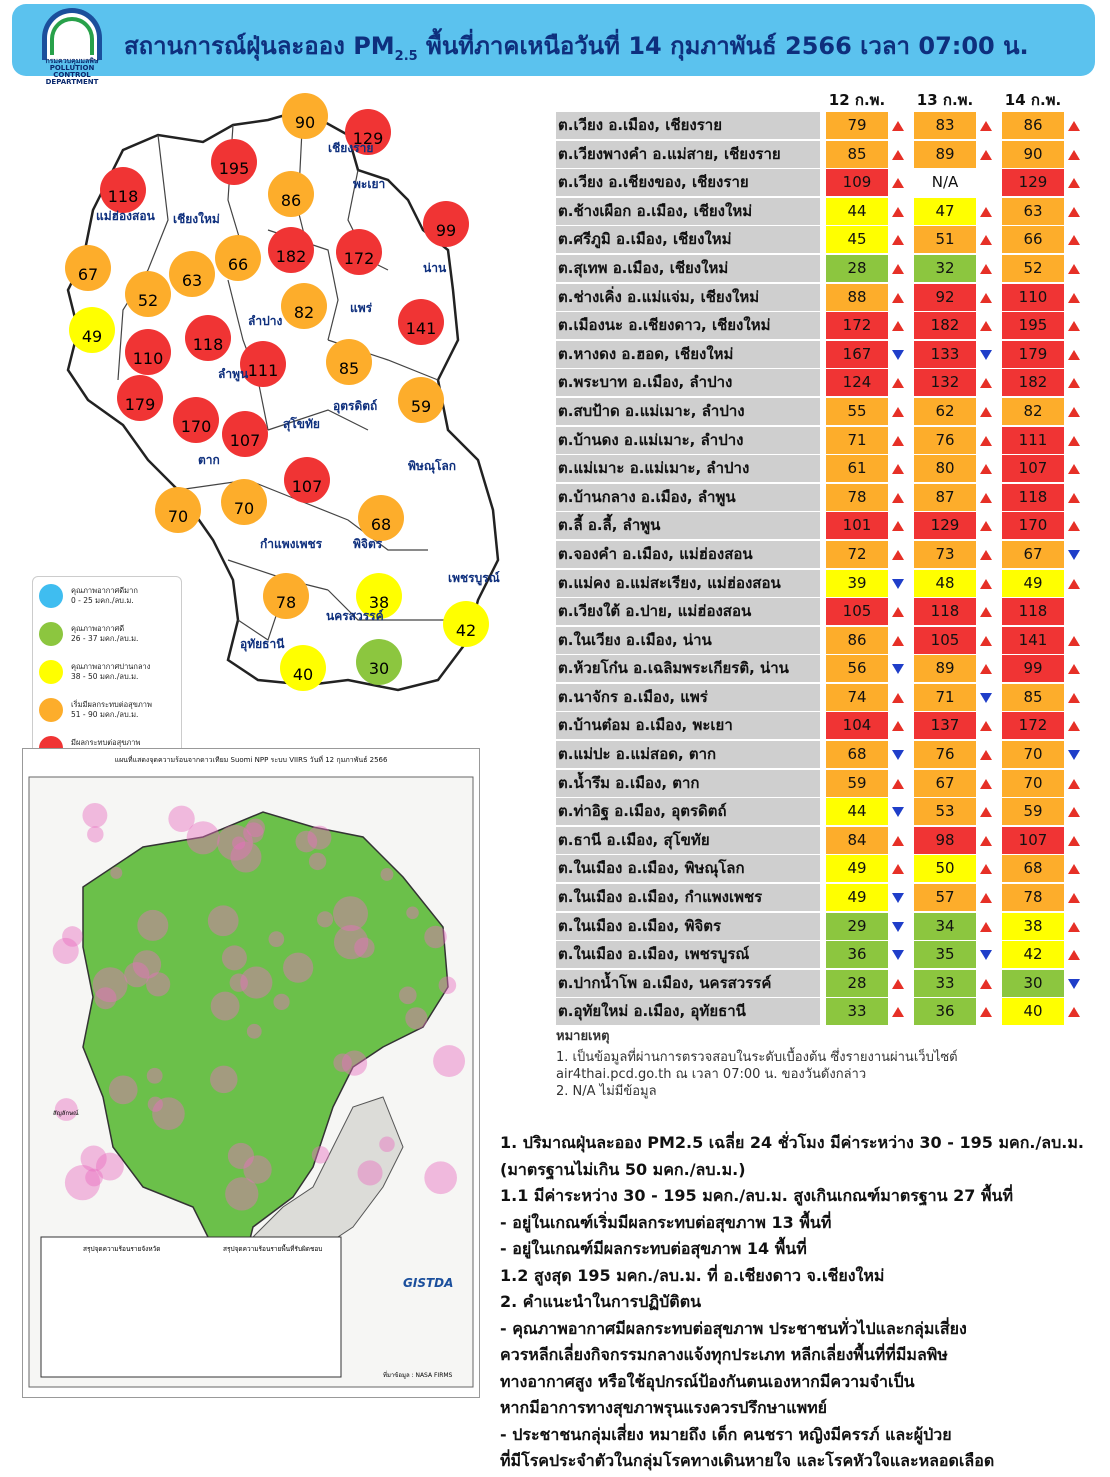  I want to click on table-column-header: 12 ก.พ. 13 ก.พ. 14 ก.พ., so click(823, 98).